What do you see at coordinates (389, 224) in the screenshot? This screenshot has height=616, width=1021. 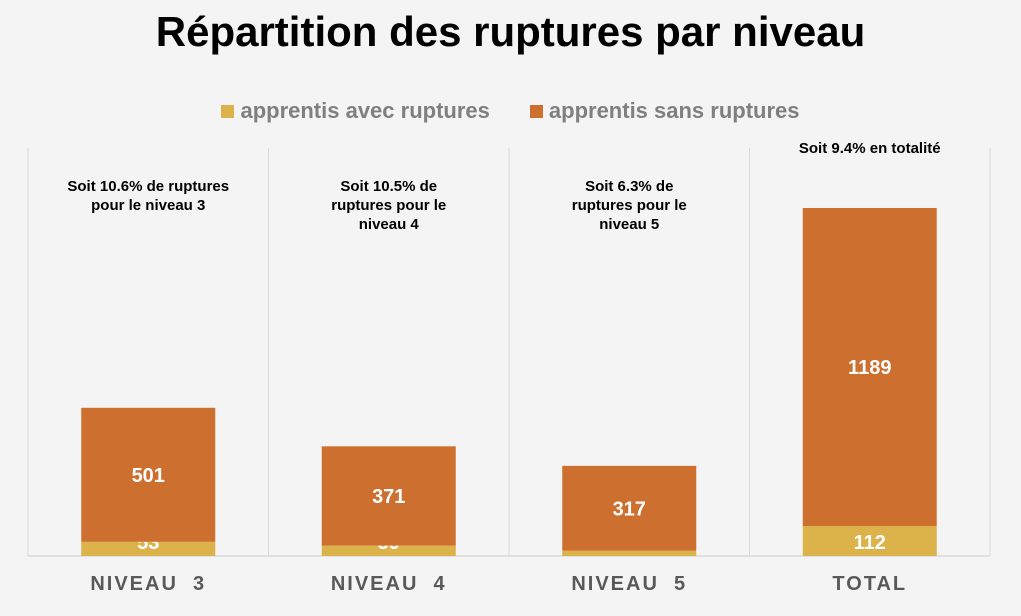 I see `annotation-text: niveau 4` at bounding box center [389, 224].